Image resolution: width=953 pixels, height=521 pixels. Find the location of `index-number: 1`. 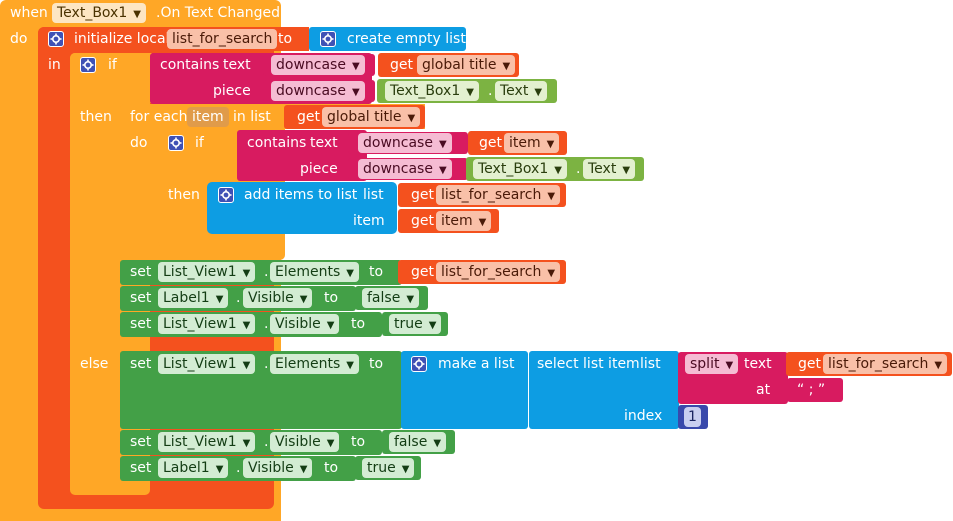

index-number: 1 is located at coordinates (692, 417).